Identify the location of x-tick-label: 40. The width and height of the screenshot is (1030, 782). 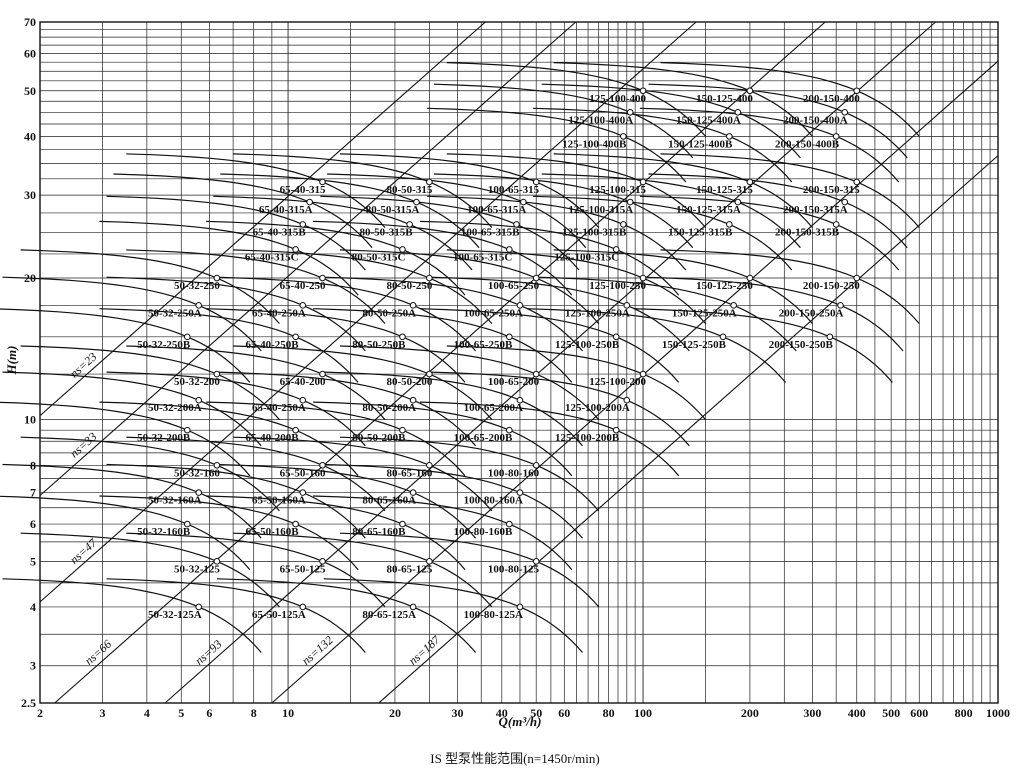
(502, 713).